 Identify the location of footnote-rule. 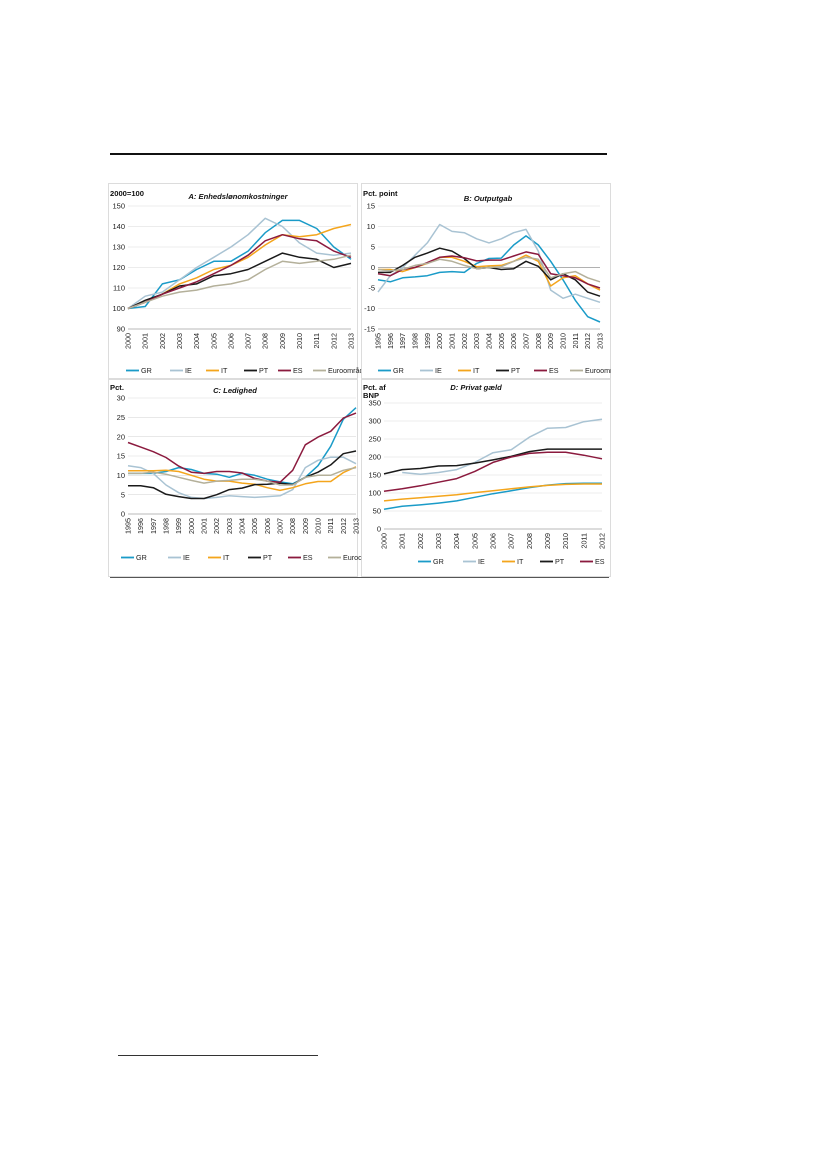
(218, 1055).